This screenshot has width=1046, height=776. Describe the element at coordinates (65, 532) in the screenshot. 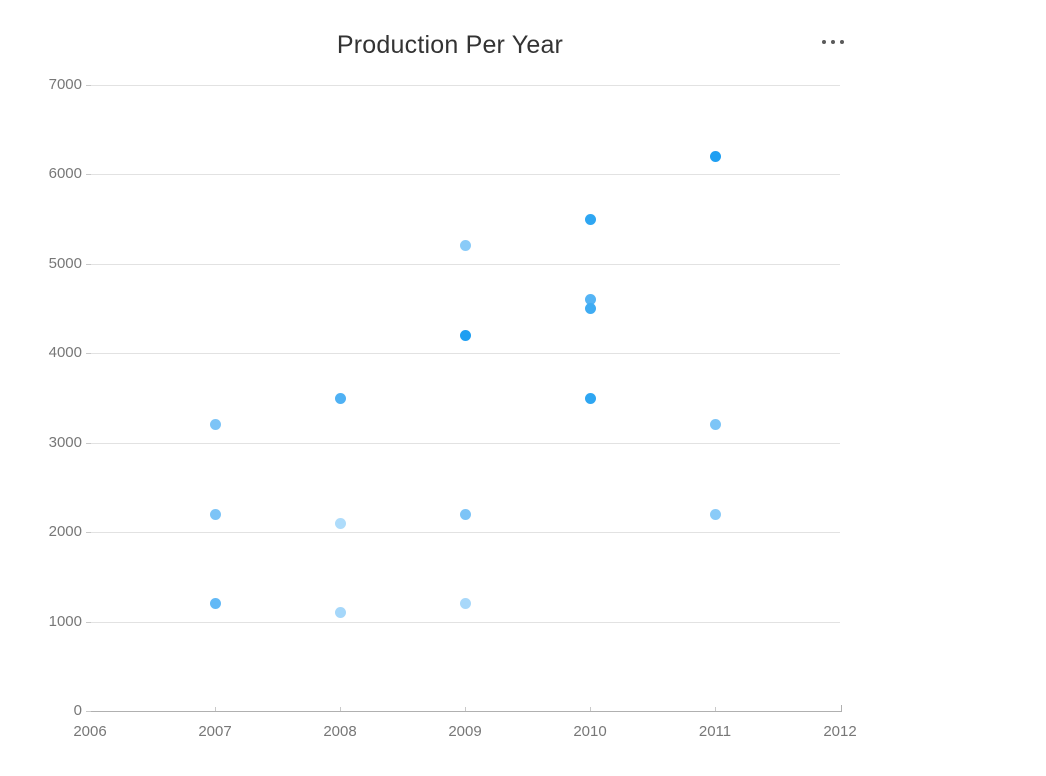

I see `y-axis-label: 2000` at that location.